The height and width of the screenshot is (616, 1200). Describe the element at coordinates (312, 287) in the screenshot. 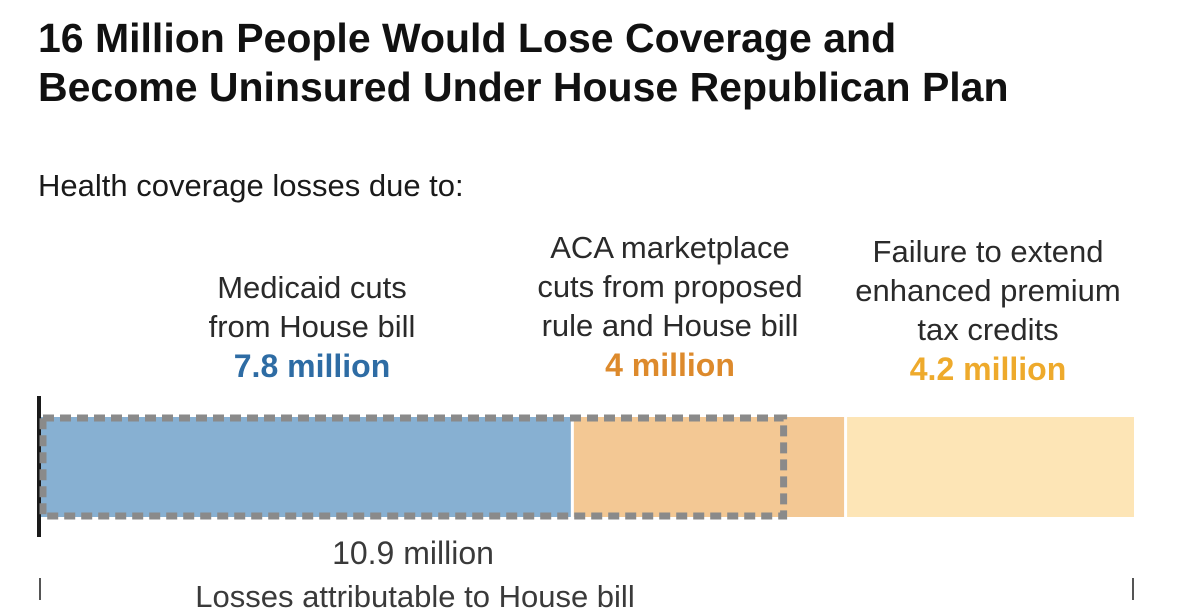

I see `segment-label-medicaid-line-1: Medicaid cuts` at that location.